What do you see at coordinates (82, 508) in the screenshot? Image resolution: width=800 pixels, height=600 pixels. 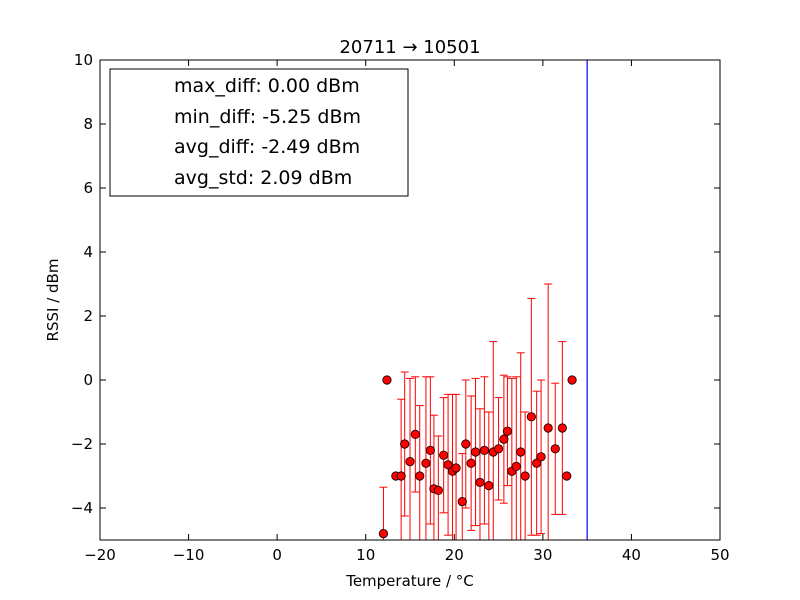 I see `y-tick-label: −4` at bounding box center [82, 508].